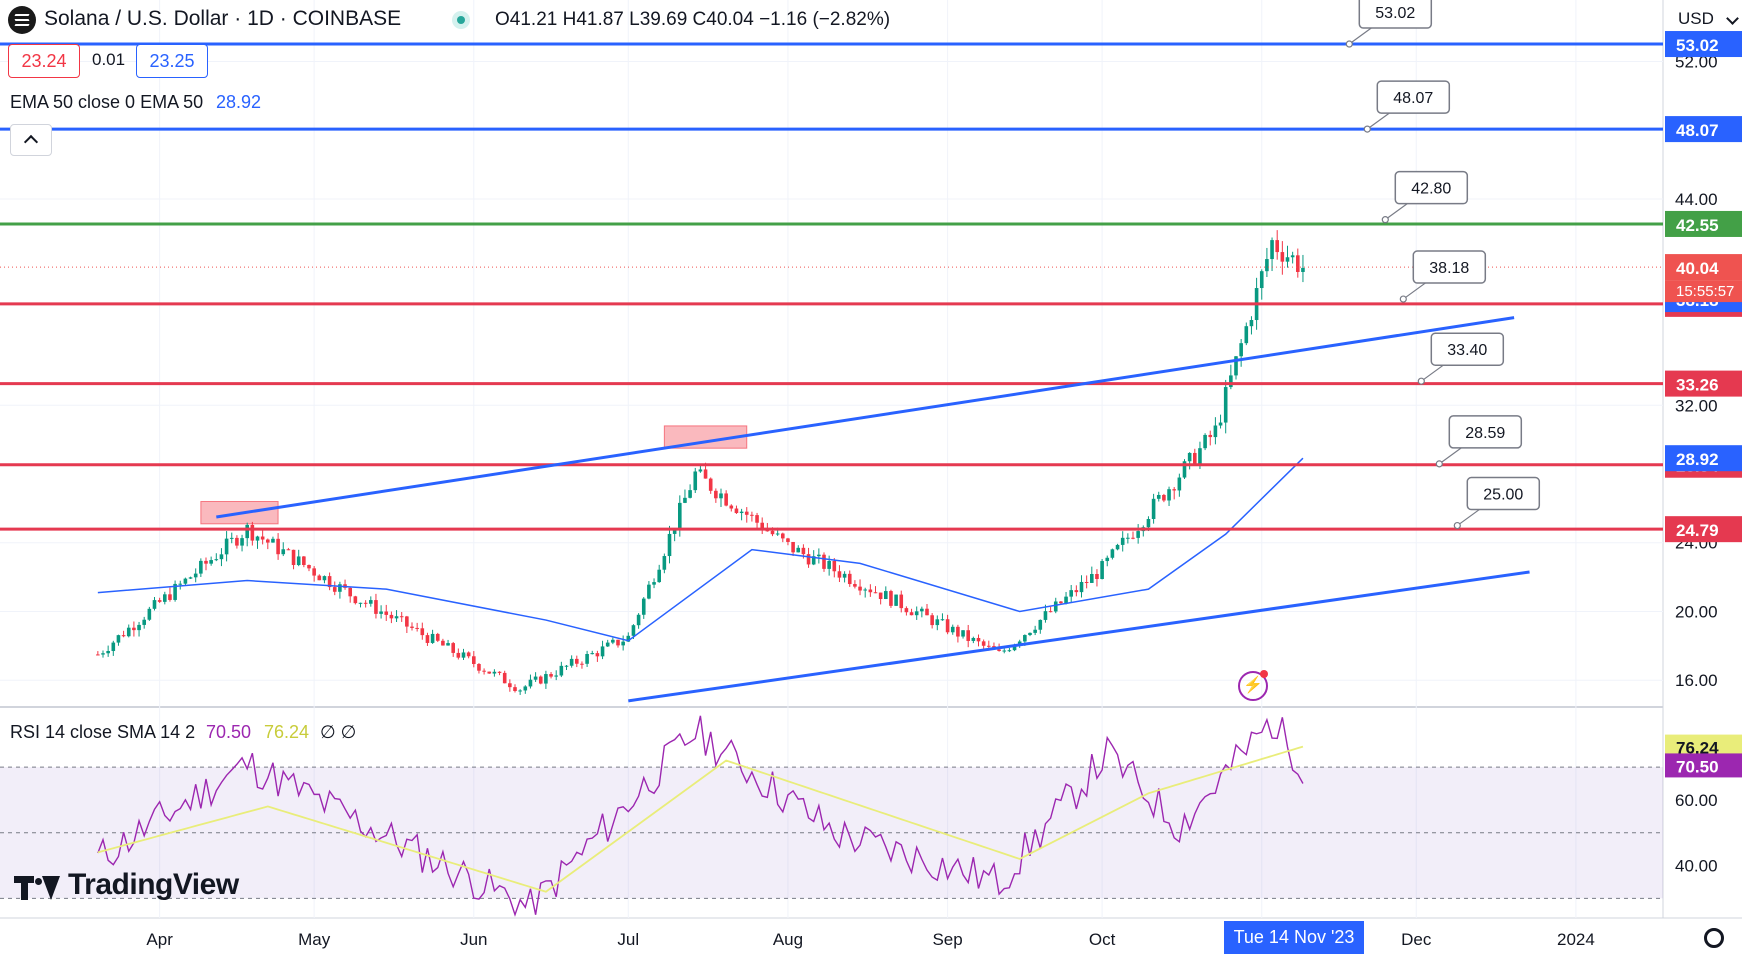 The height and width of the screenshot is (954, 1742). I want to click on y-tick-label: 16.00, so click(1696, 680).